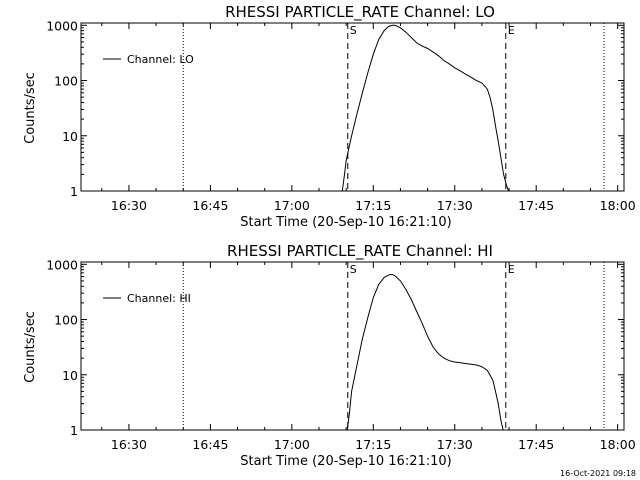  What do you see at coordinates (159, 298) in the screenshot?
I see `legend-label: Channel: HI` at bounding box center [159, 298].